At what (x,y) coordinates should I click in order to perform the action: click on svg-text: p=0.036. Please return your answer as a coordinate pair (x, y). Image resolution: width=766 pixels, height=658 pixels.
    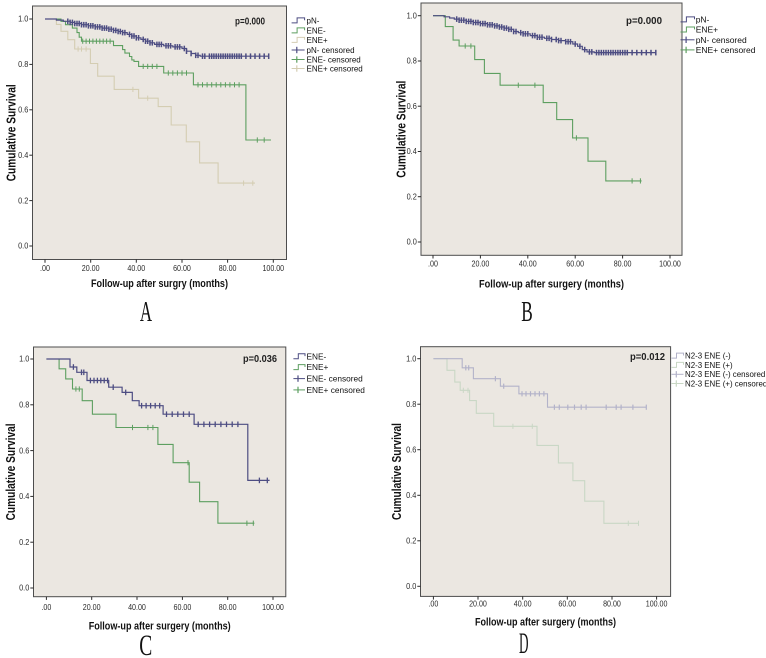
    Looking at the image, I should click on (260, 359).